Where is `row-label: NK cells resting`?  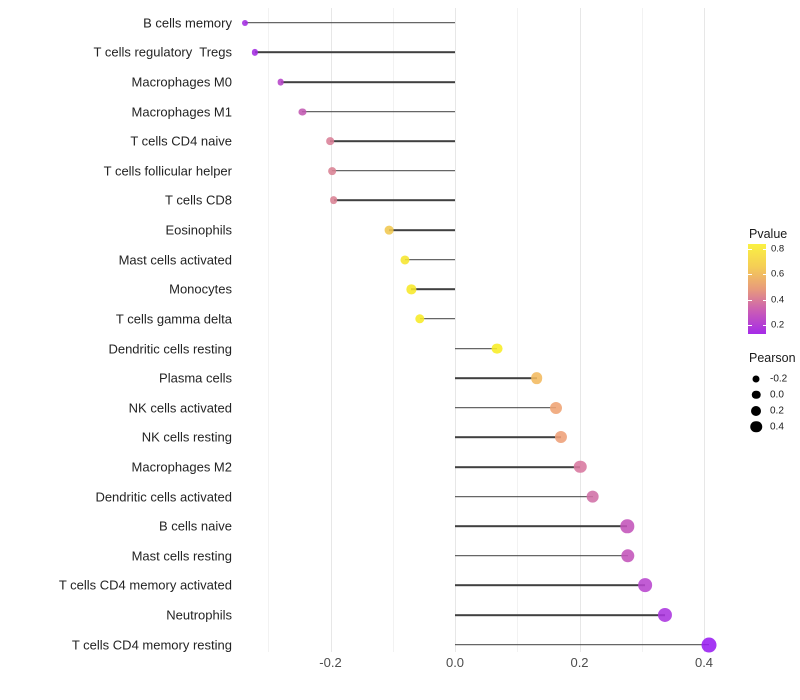 row-label: NK cells resting is located at coordinates (186, 437).